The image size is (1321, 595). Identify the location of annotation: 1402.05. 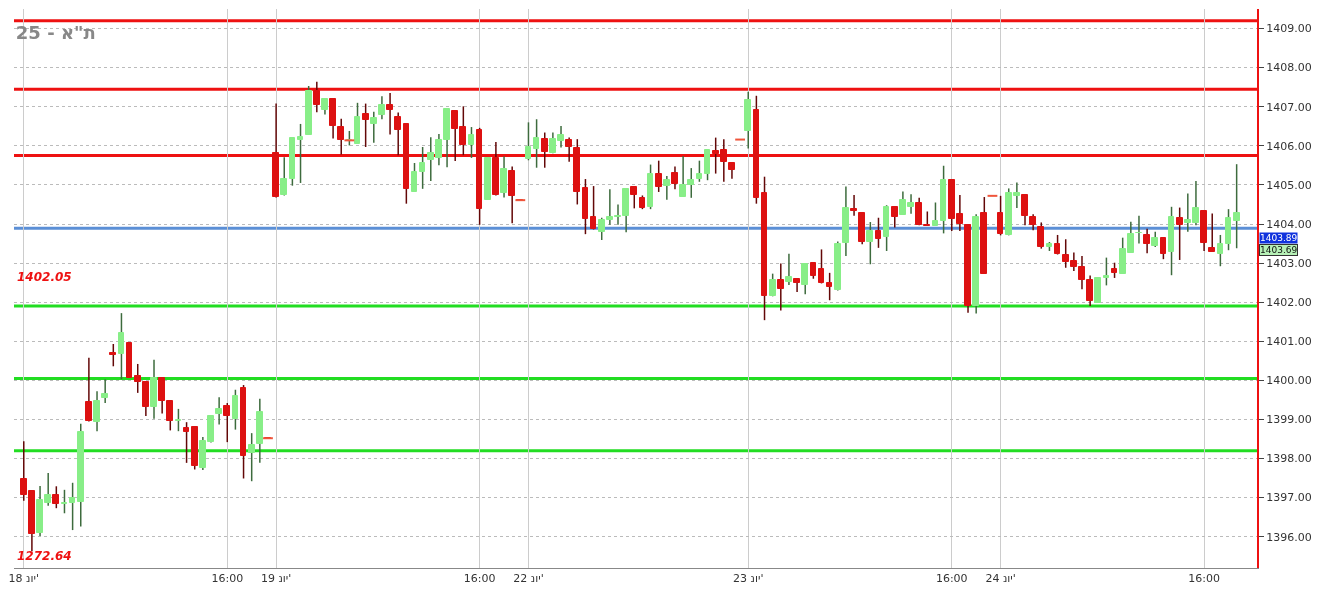
(44, 277).